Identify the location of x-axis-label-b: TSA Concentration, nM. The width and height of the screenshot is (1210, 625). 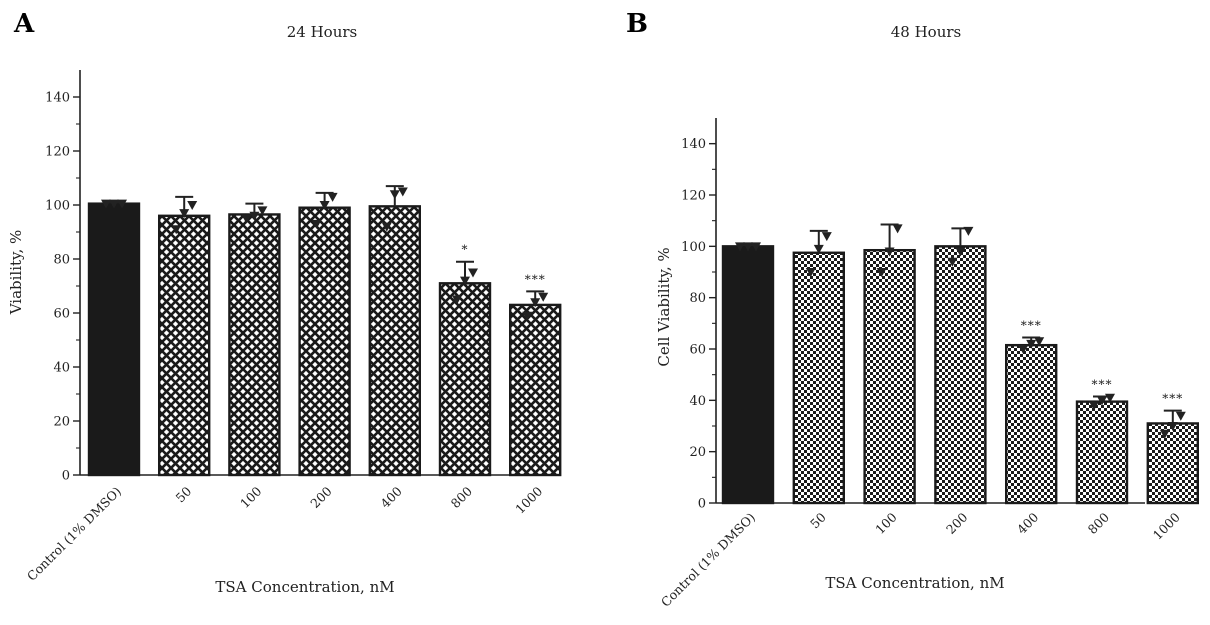
(914, 583).